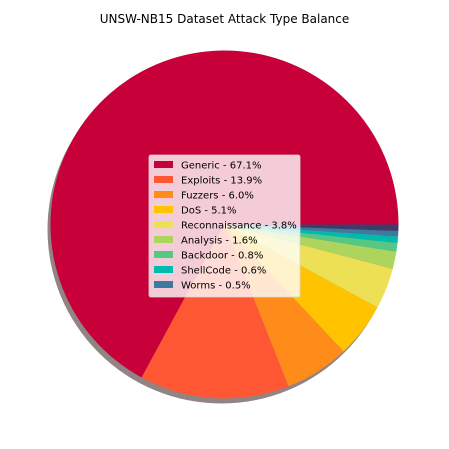  I want to click on legend-swatch-fuzzers, so click(163, 194).